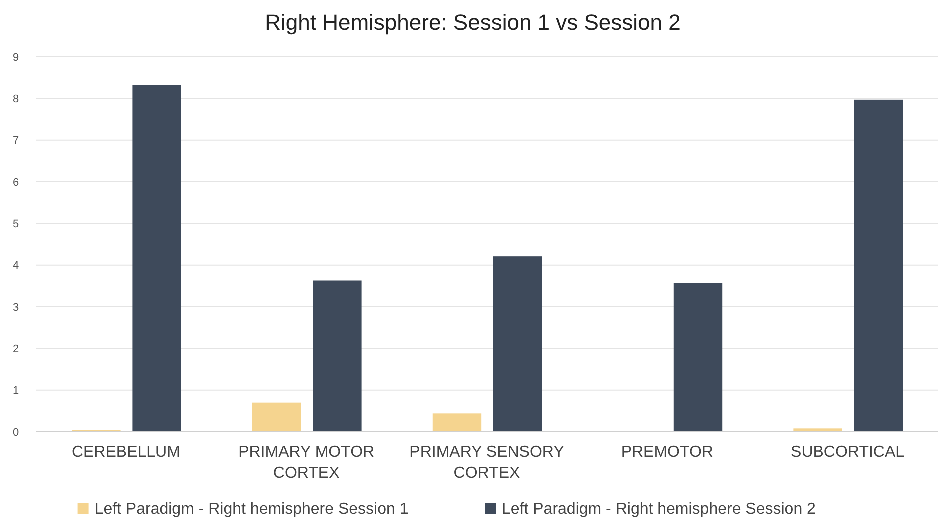 This screenshot has height=526, width=946. I want to click on legend-label: Left Paradigm - Right hemisphere Session 2, so click(659, 509).